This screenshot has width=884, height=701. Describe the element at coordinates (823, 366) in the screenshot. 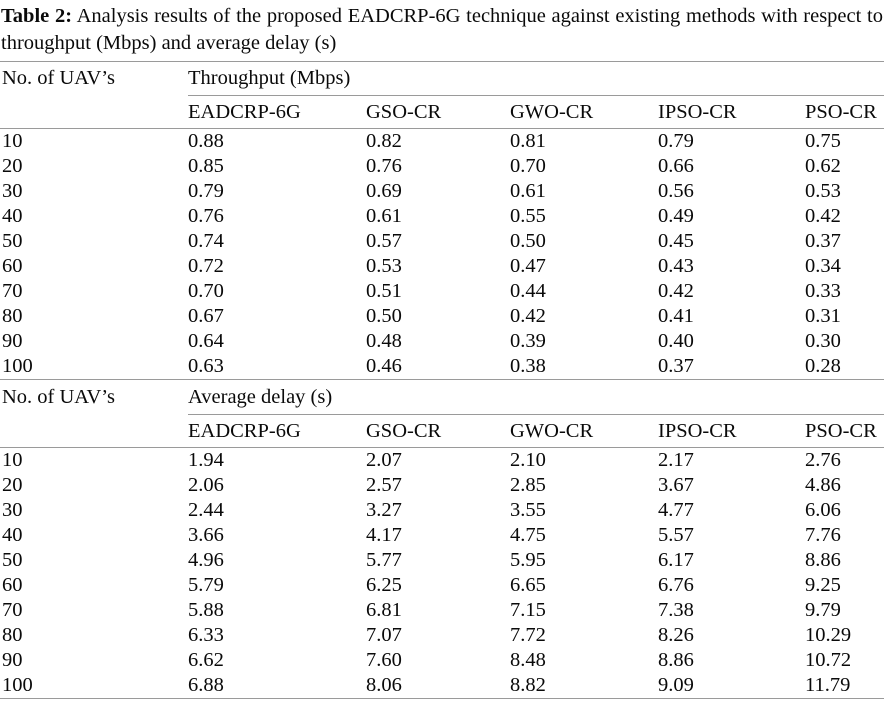

I see `value-cell: 0.28` at that location.